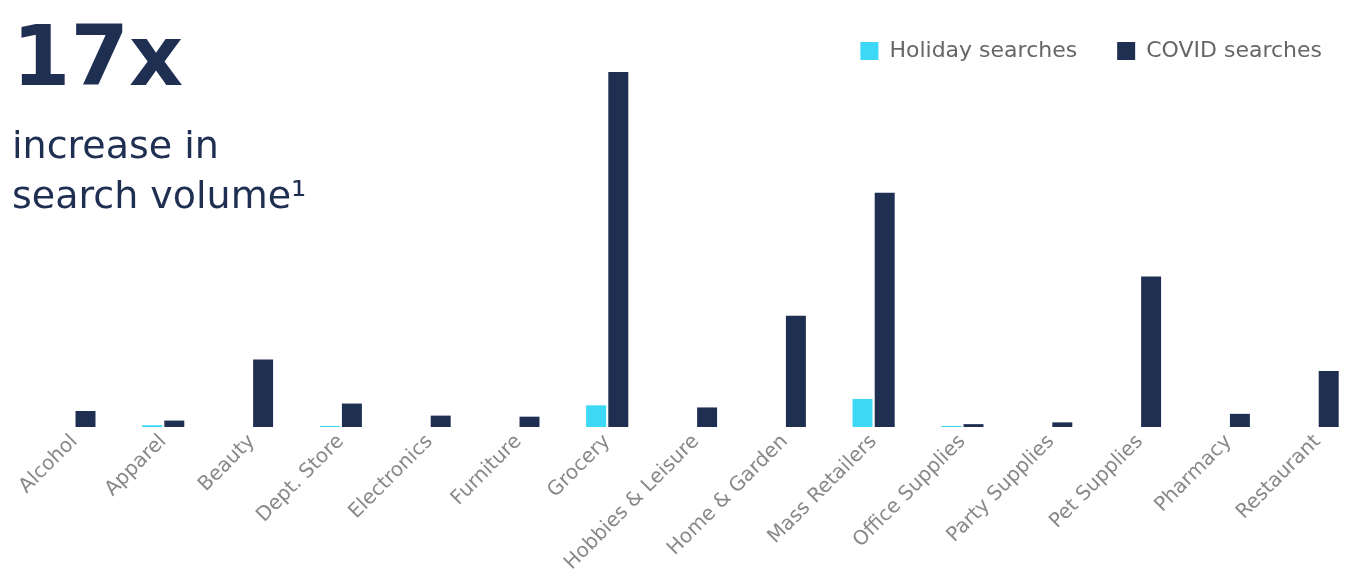  I want to click on chart-title: 17x, so click(98, 56).